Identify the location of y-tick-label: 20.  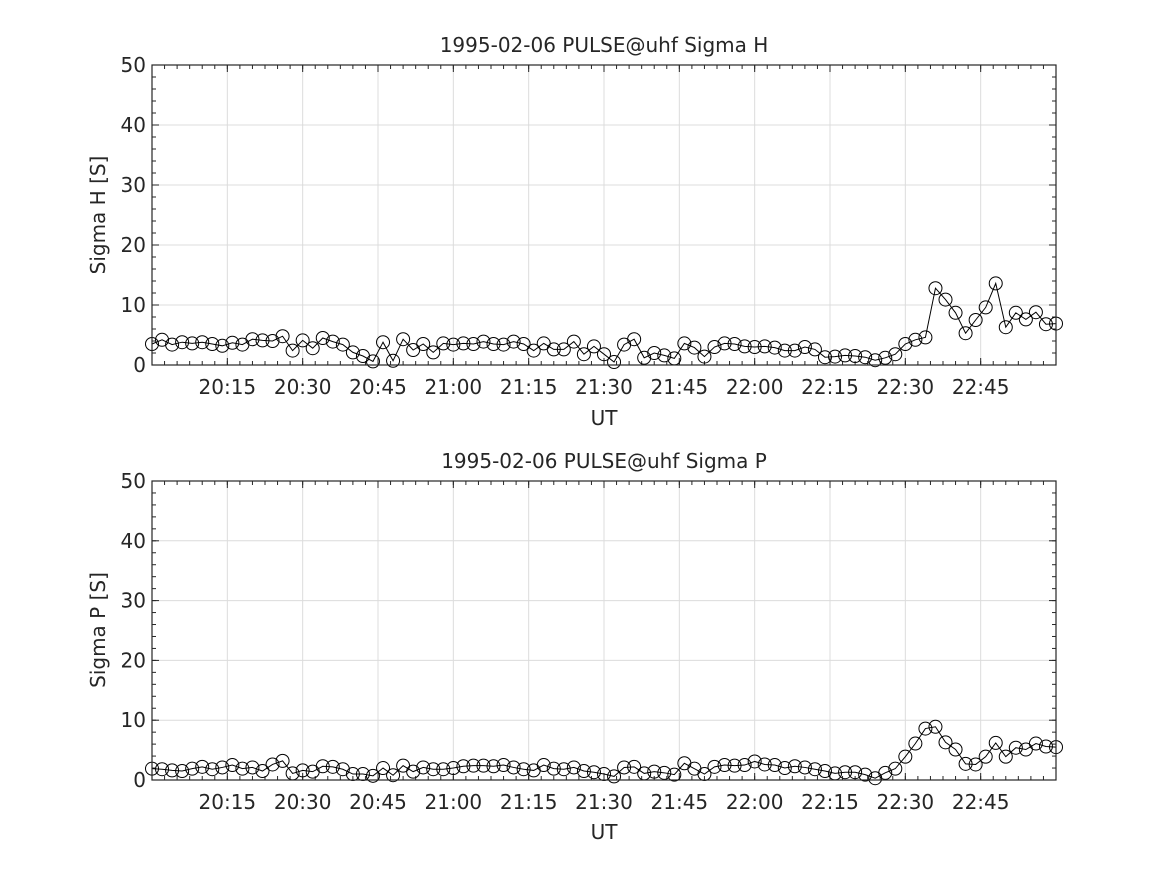
(133, 660).